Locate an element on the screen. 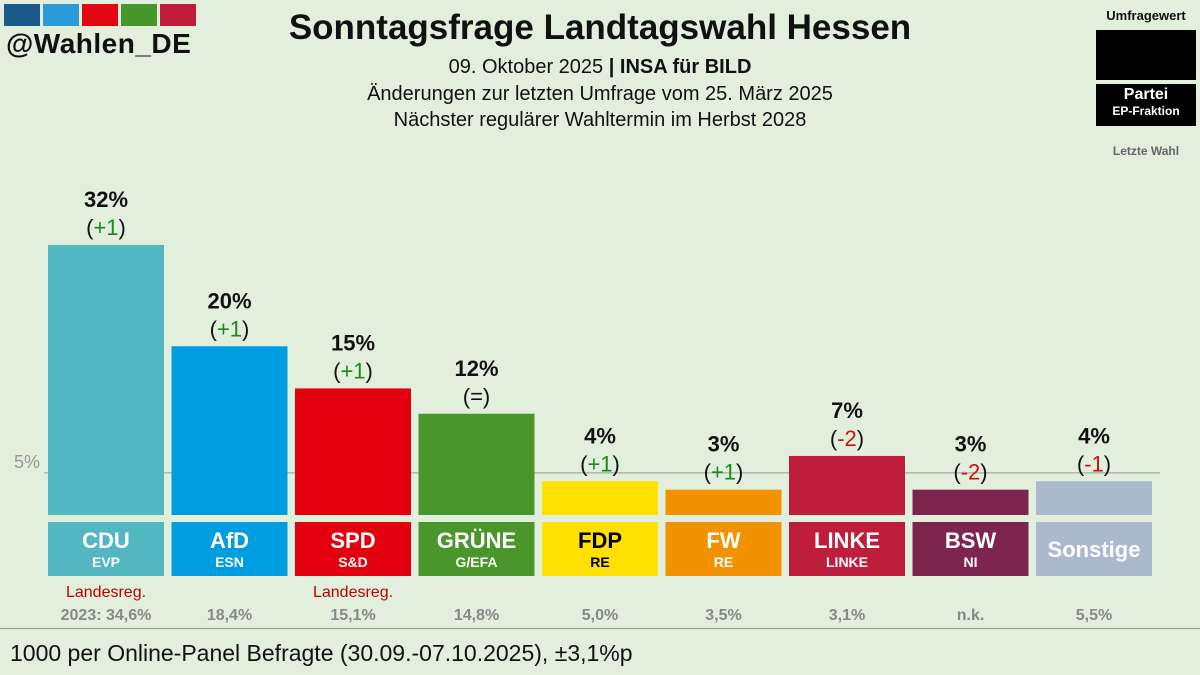 The width and height of the screenshot is (1200, 675). legend-title: Umfragewert is located at coordinates (1146, 15).